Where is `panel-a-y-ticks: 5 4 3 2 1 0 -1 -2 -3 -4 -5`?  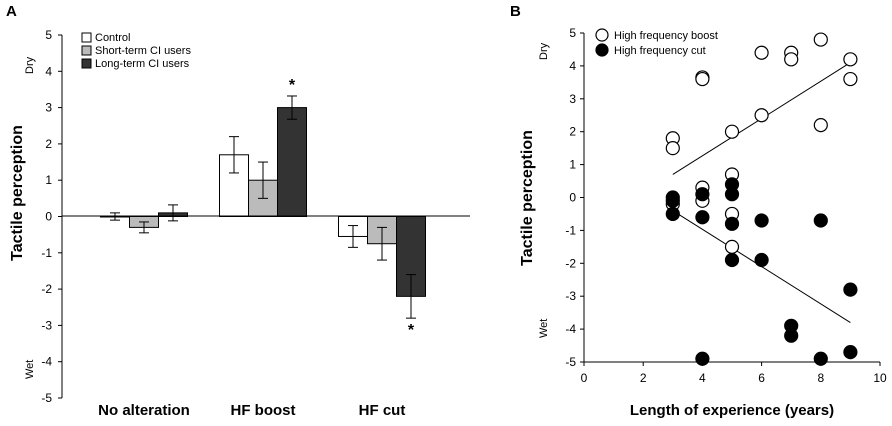 panel-a-y-ticks: 5 4 3 2 1 0 -1 -2 -3 -4 -5 is located at coordinates (51, 216).